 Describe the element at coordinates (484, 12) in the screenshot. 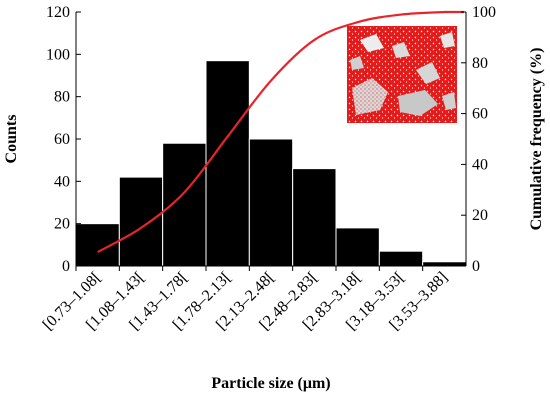

I see `y2-tick-label: 100` at that location.